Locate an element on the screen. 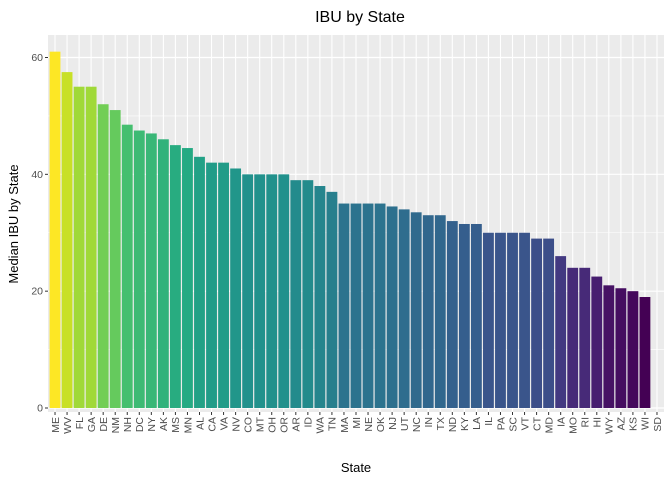  x-tick-label: IA is located at coordinates (561, 422).